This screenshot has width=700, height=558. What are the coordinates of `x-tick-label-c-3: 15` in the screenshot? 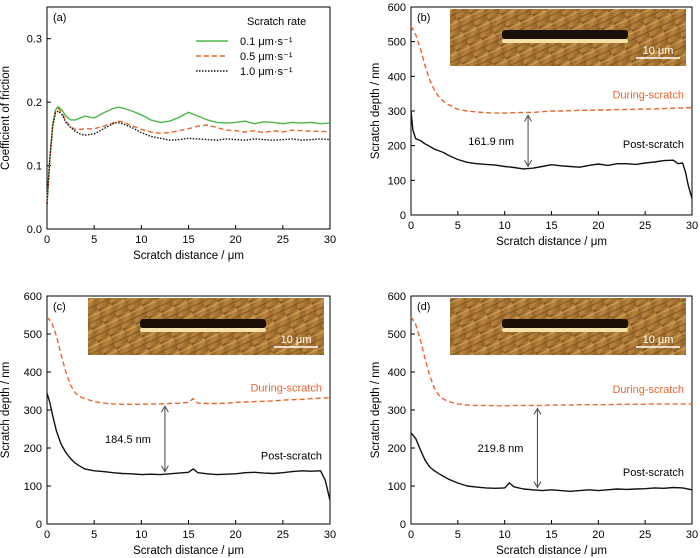 It's located at (188, 535).